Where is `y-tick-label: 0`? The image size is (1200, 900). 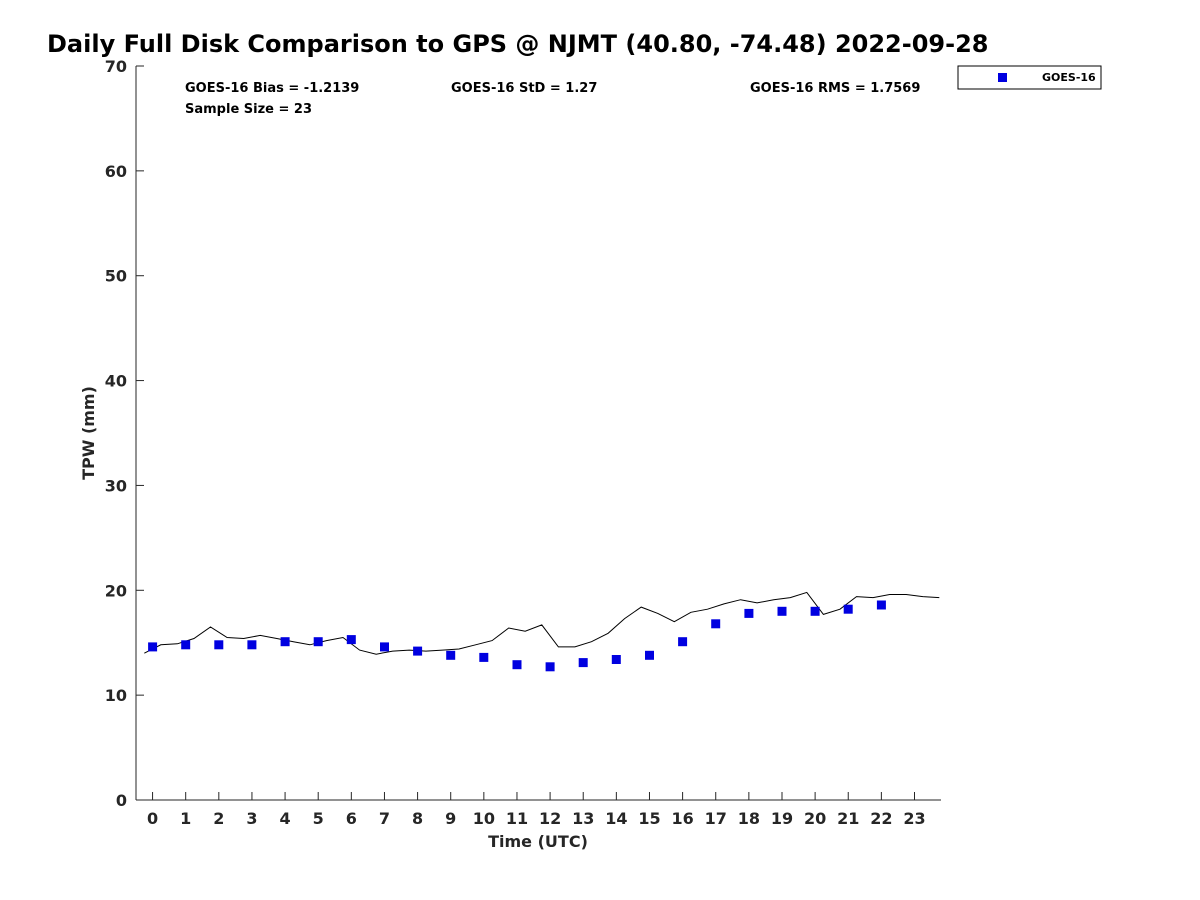
y-tick-label: 0 is located at coordinates (121, 800).